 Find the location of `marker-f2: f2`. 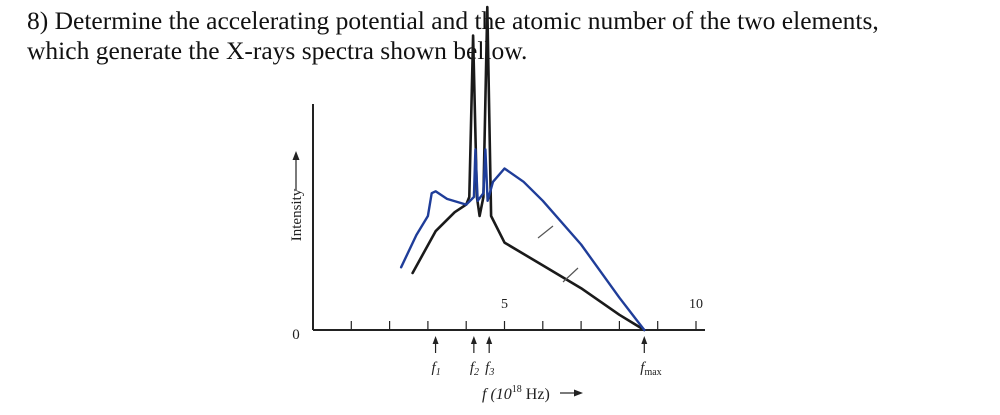

marker-f2: f2 is located at coordinates (474, 357).